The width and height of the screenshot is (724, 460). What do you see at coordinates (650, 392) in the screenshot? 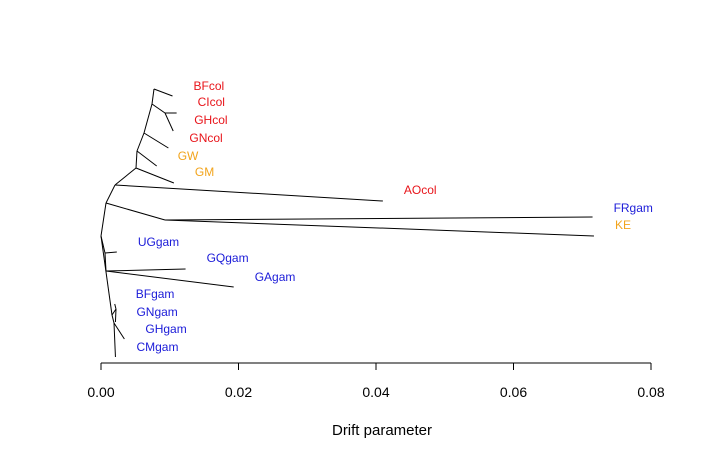
I see `x-tick-label: 0.08` at bounding box center [650, 392].